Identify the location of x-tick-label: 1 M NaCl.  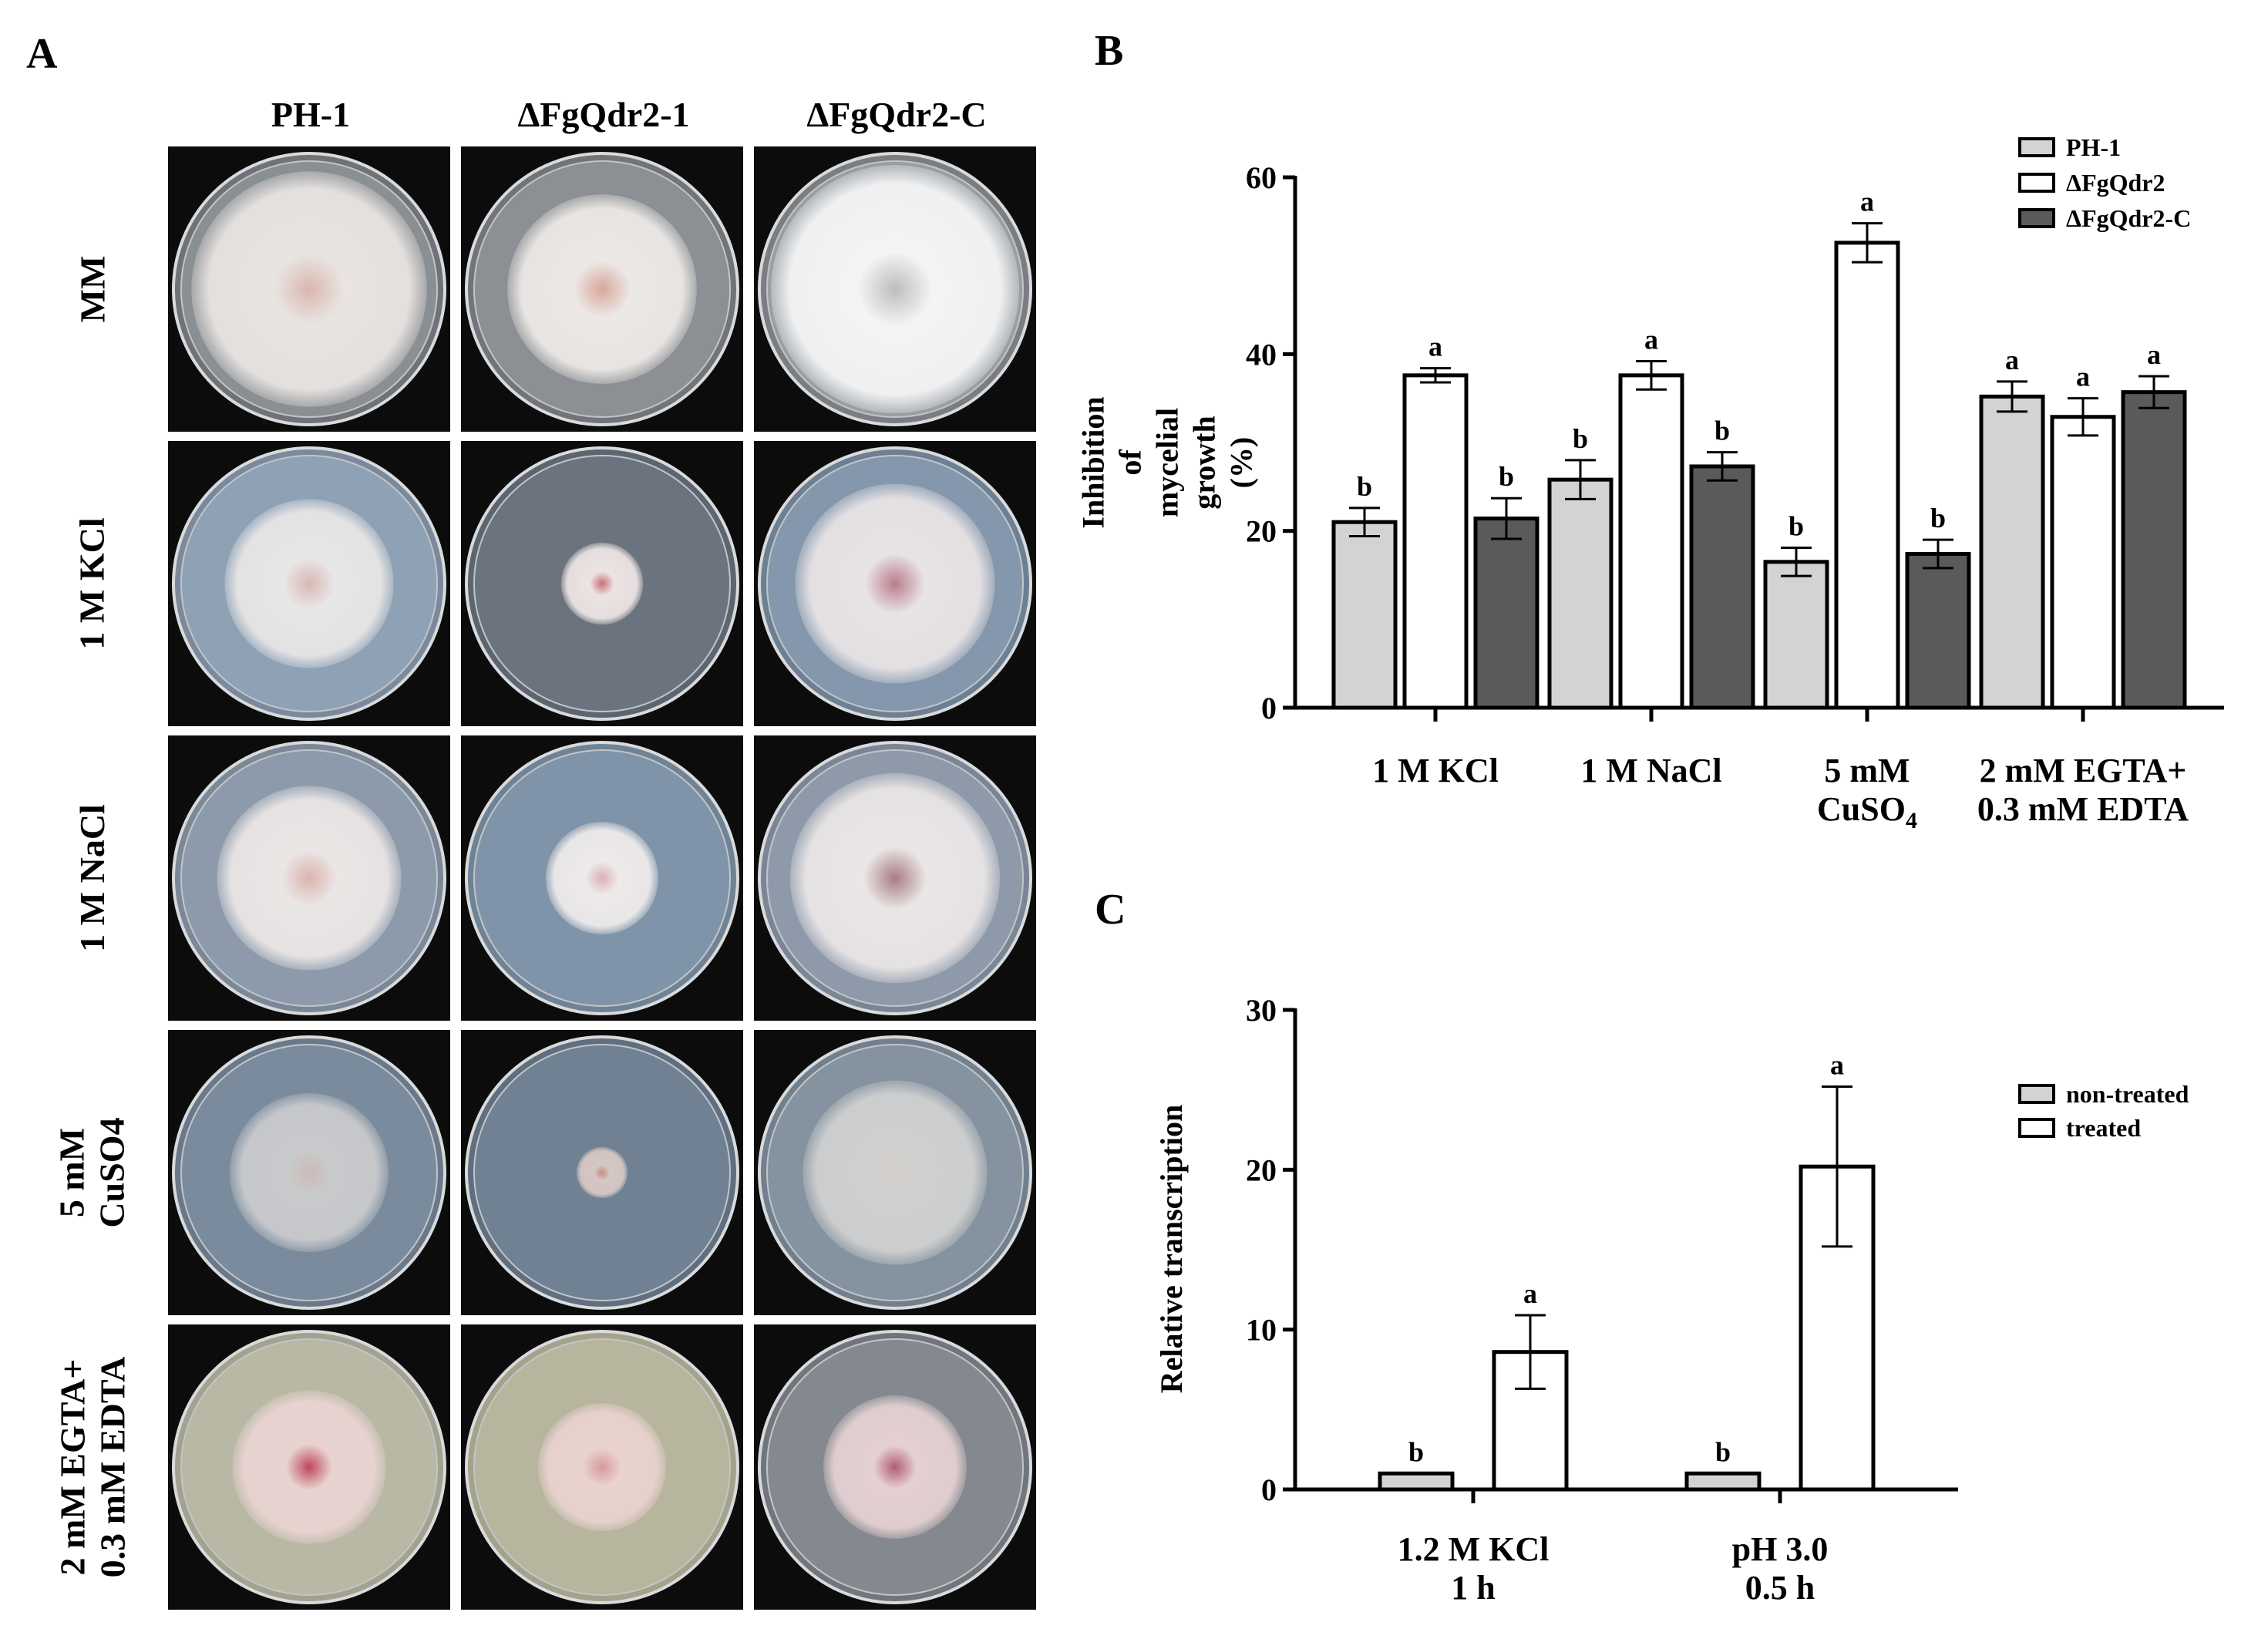
(1650, 771).